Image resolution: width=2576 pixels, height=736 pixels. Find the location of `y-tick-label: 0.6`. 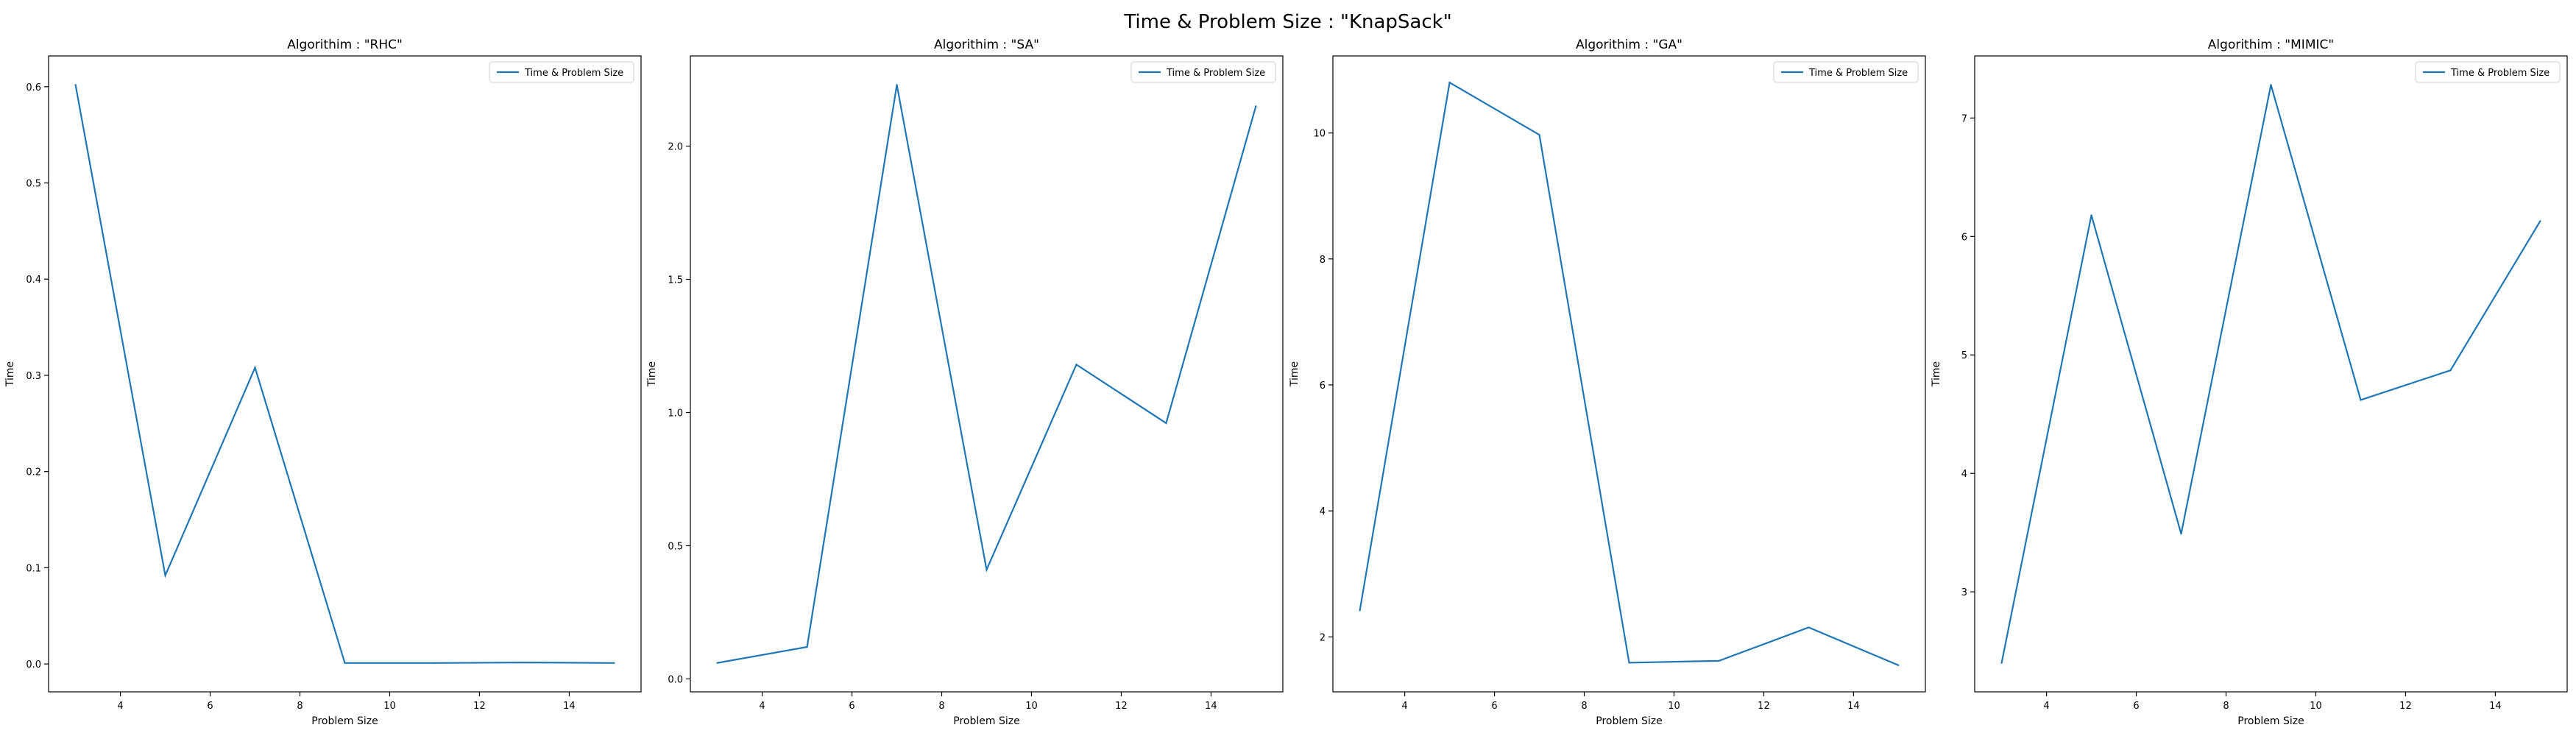

y-tick-label: 0.6 is located at coordinates (33, 87).